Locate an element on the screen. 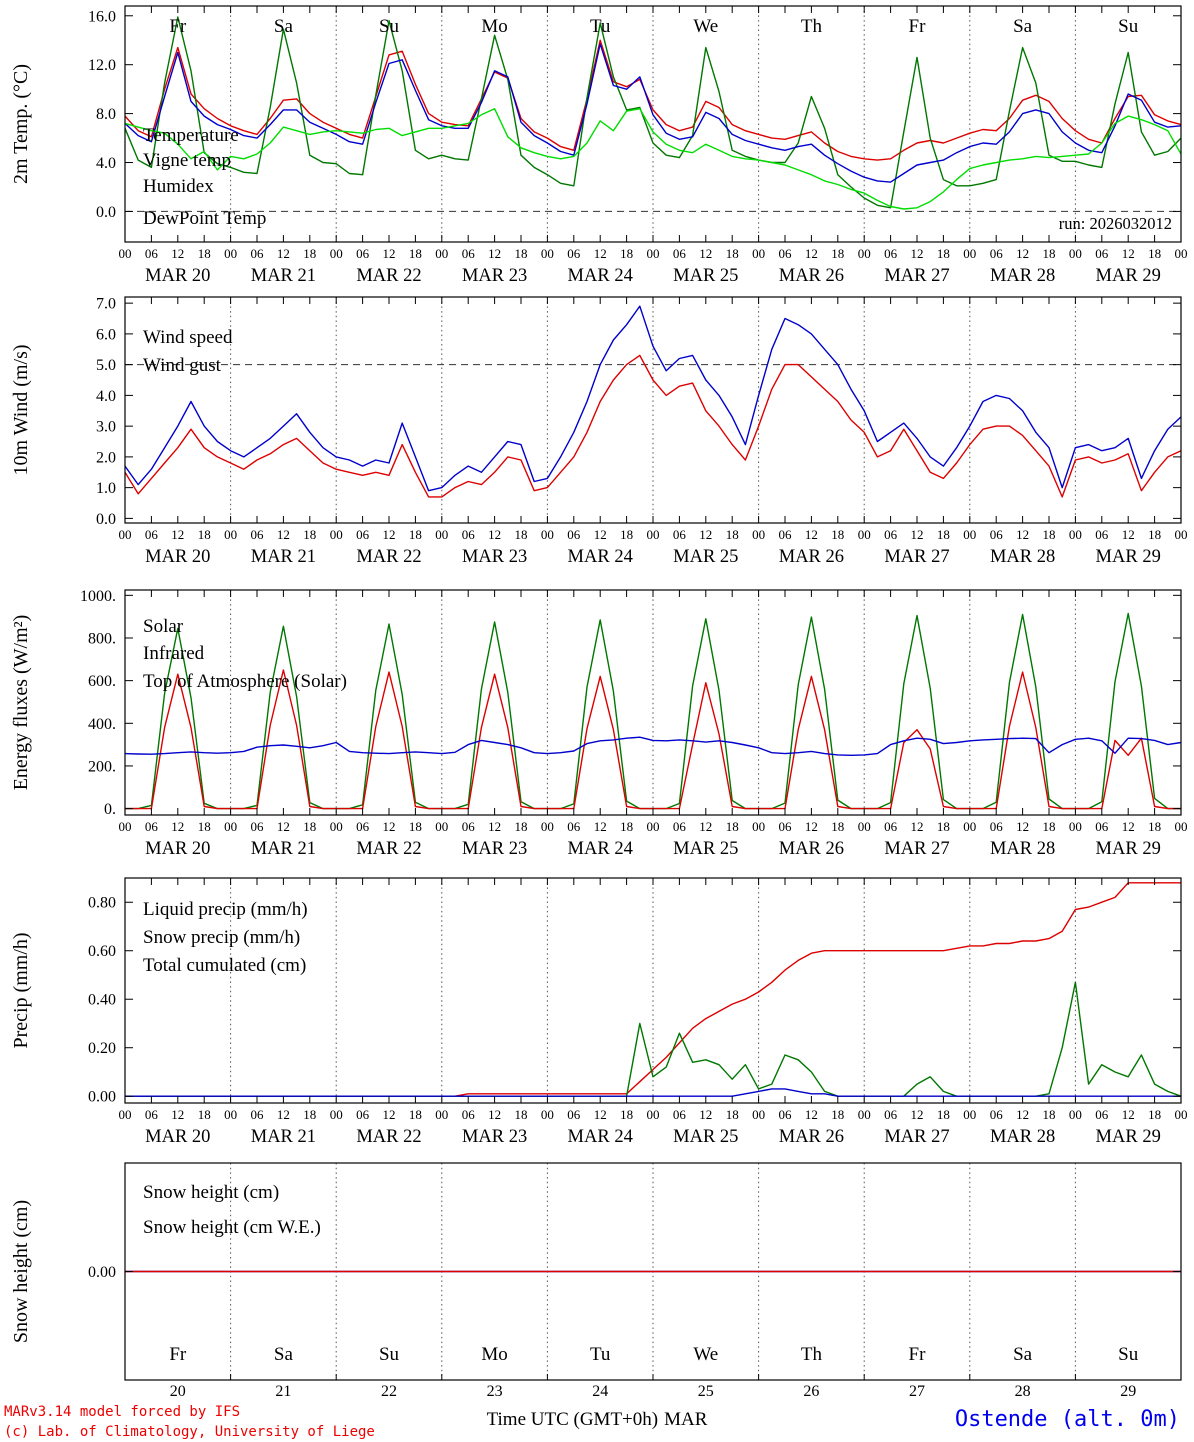 This screenshot has height=1442, width=1194. legend-wind-gust: Wind gust is located at coordinates (182, 365).